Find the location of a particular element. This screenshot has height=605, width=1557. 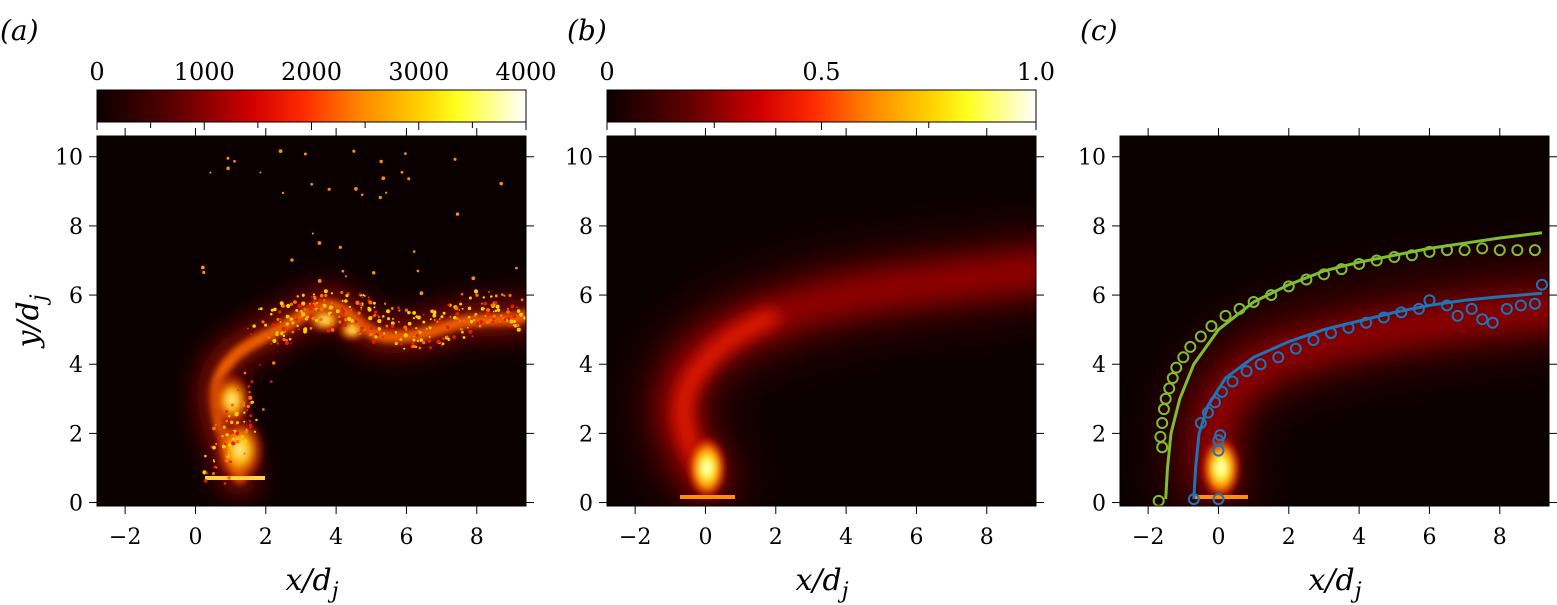

y-tick-label: 0 is located at coordinates (1099, 504).